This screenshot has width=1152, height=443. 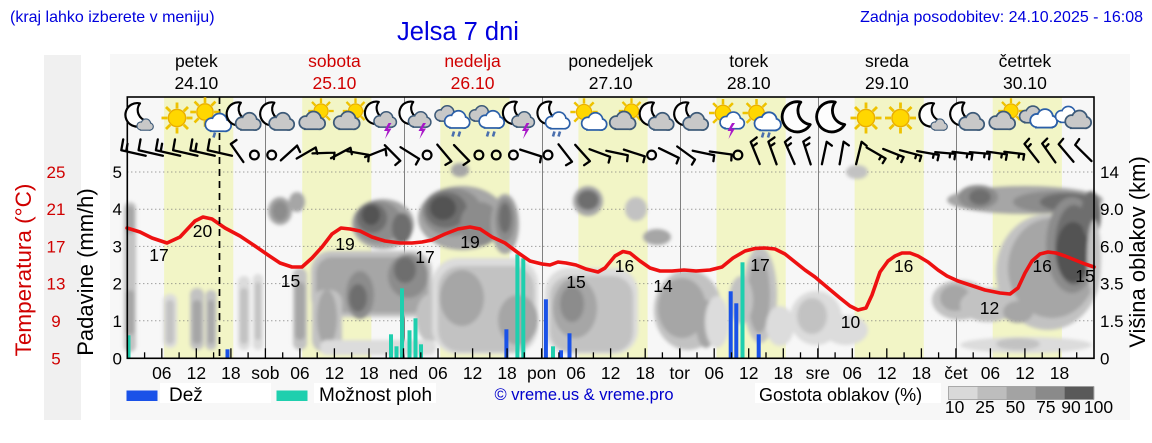 What do you see at coordinates (887, 61) in the screenshot?
I see `svg-text: sreda` at bounding box center [887, 61].